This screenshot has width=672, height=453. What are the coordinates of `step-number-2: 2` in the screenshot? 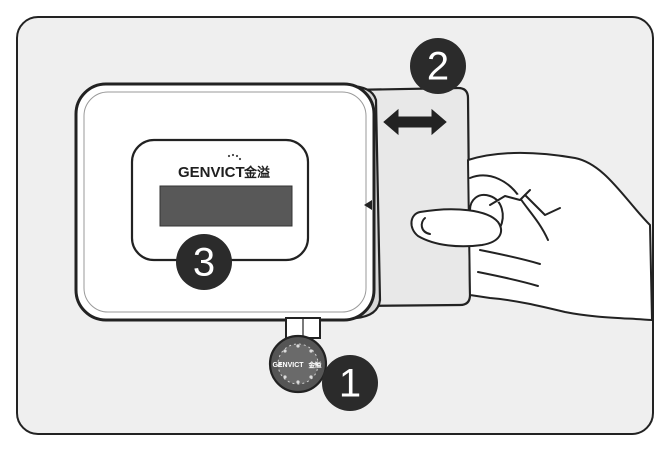 It's located at (438, 67).